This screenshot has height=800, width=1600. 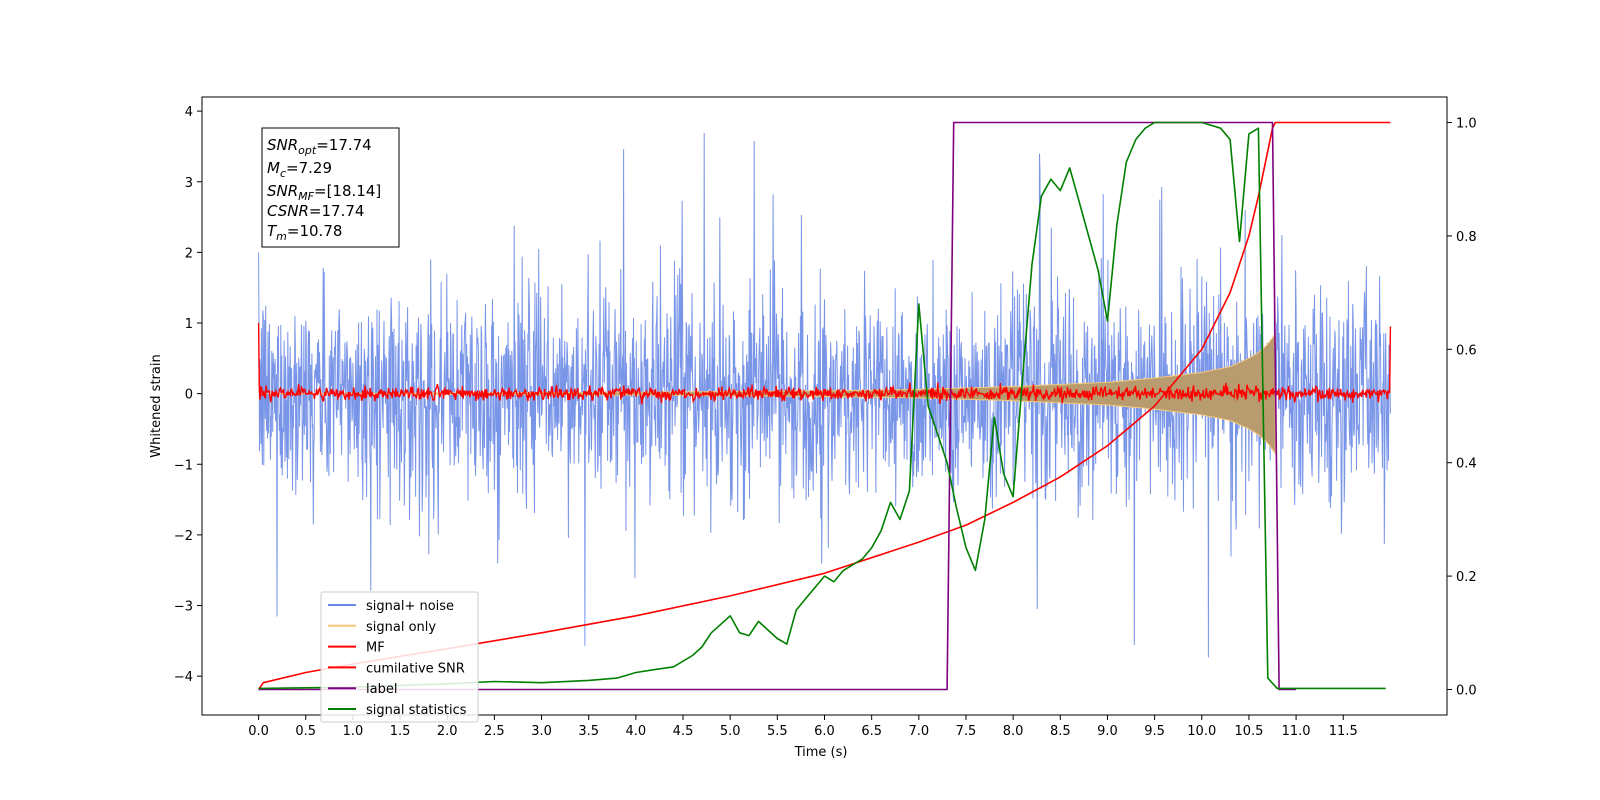 I want to click on x-tick-label: 8.5, so click(x=1060, y=731).